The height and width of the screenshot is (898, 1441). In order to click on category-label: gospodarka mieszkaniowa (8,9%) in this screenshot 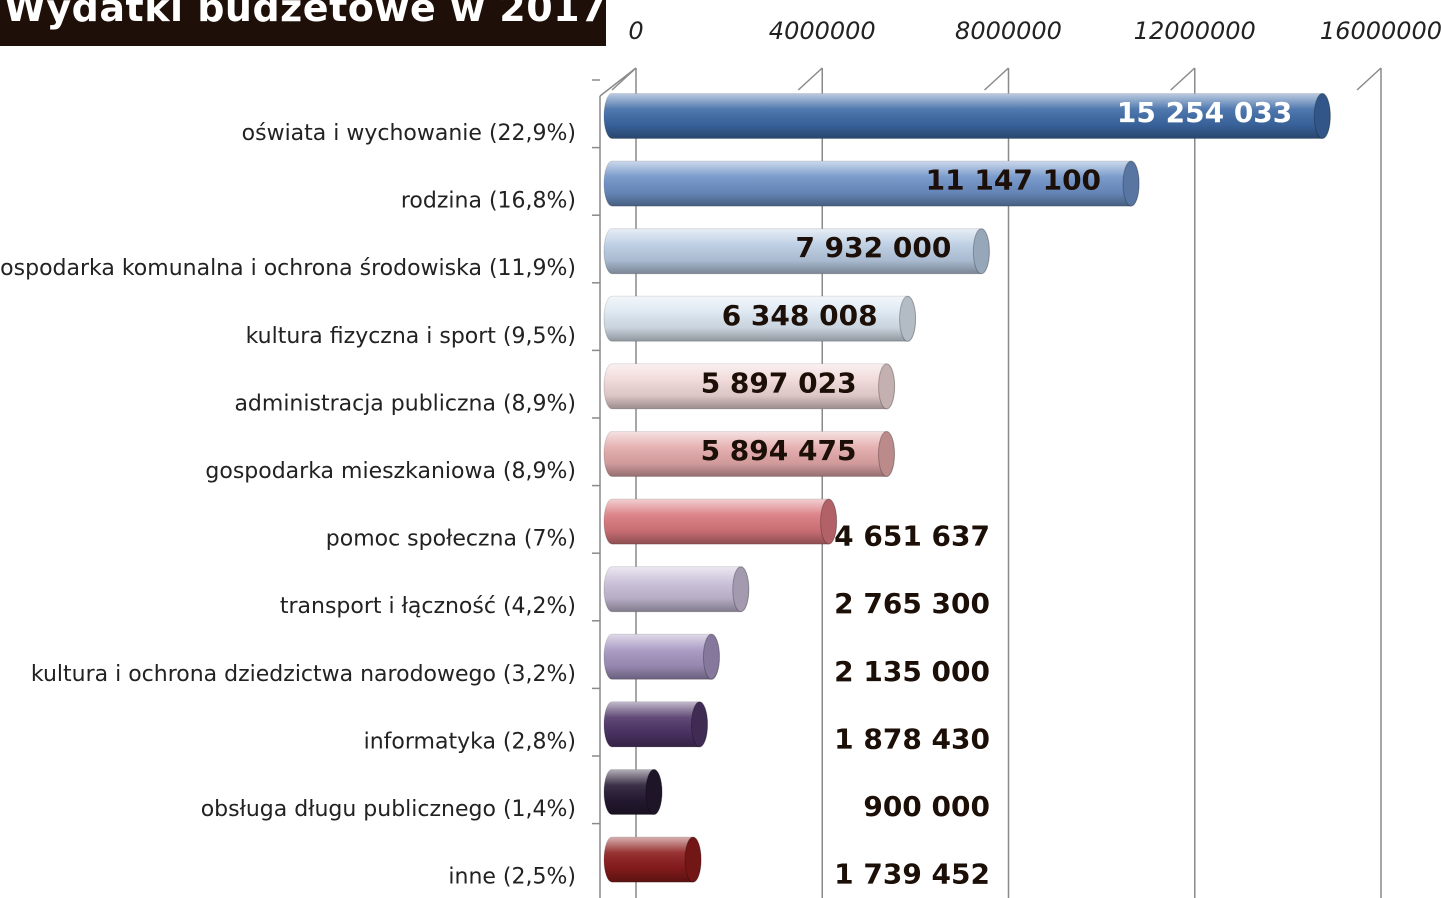, I will do `click(390, 471)`.